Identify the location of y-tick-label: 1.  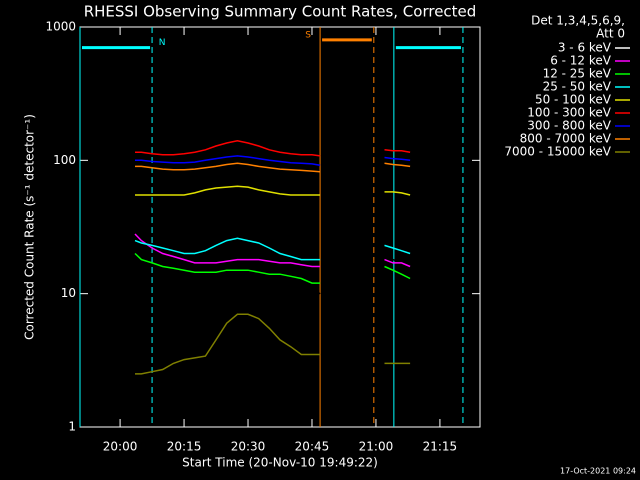
(72, 427).